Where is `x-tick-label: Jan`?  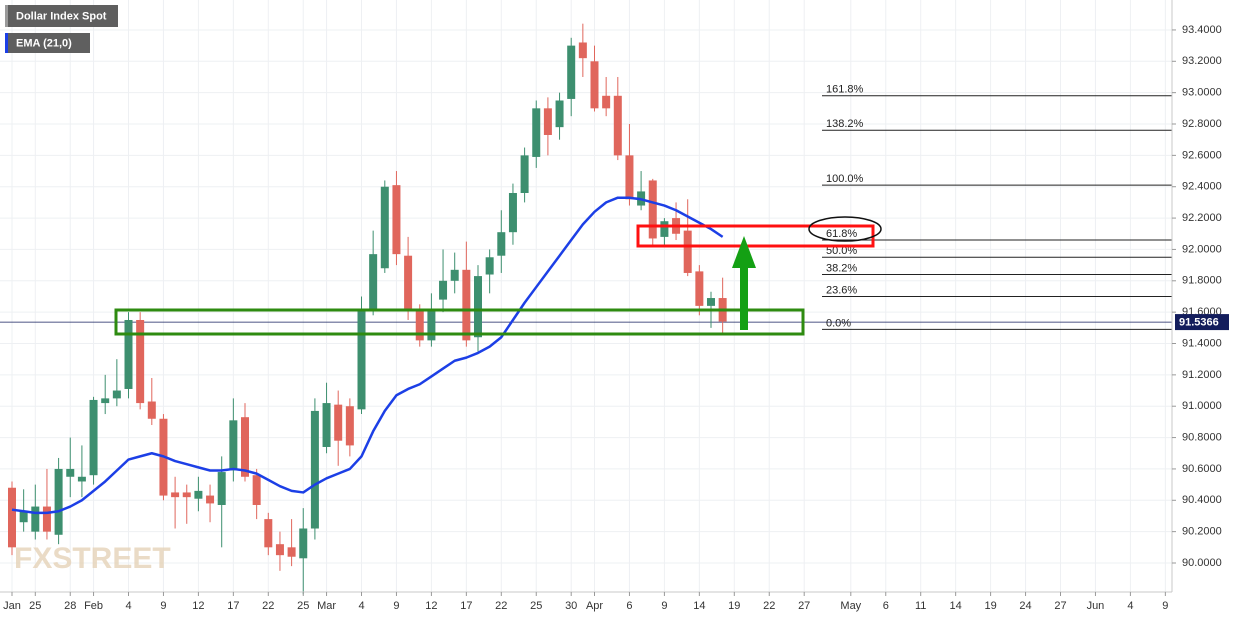 x-tick-label: Jan is located at coordinates (12, 606).